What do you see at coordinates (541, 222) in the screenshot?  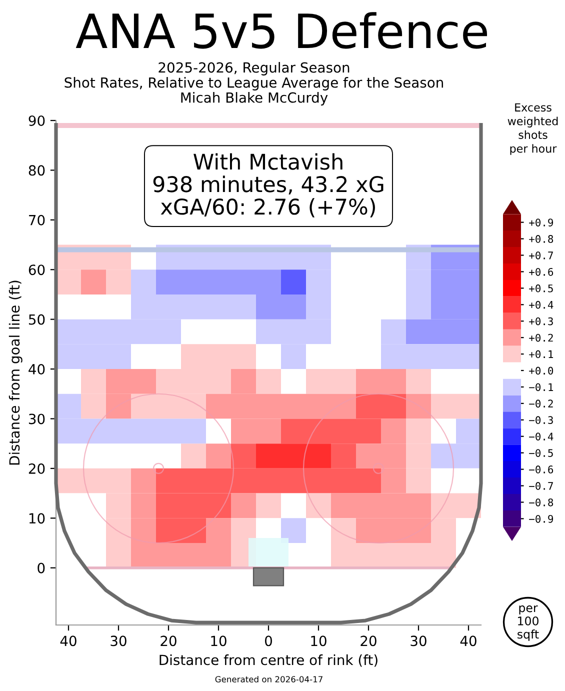 I see `color-bar-label: +0.9` at bounding box center [541, 222].